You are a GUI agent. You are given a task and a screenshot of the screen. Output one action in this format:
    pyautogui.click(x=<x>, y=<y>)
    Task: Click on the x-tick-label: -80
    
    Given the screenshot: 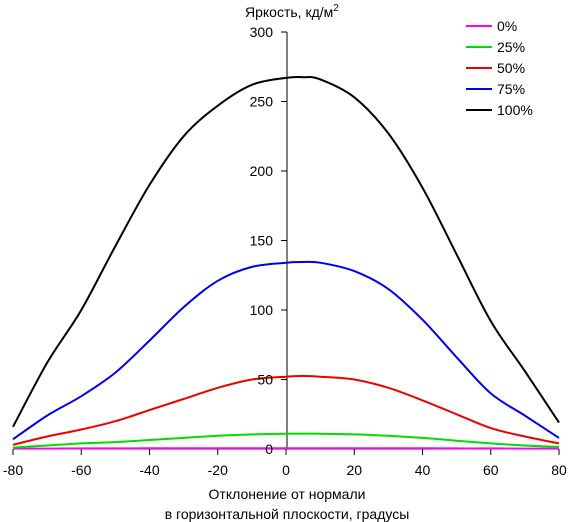 What is the action you would take?
    pyautogui.click(x=13, y=470)
    